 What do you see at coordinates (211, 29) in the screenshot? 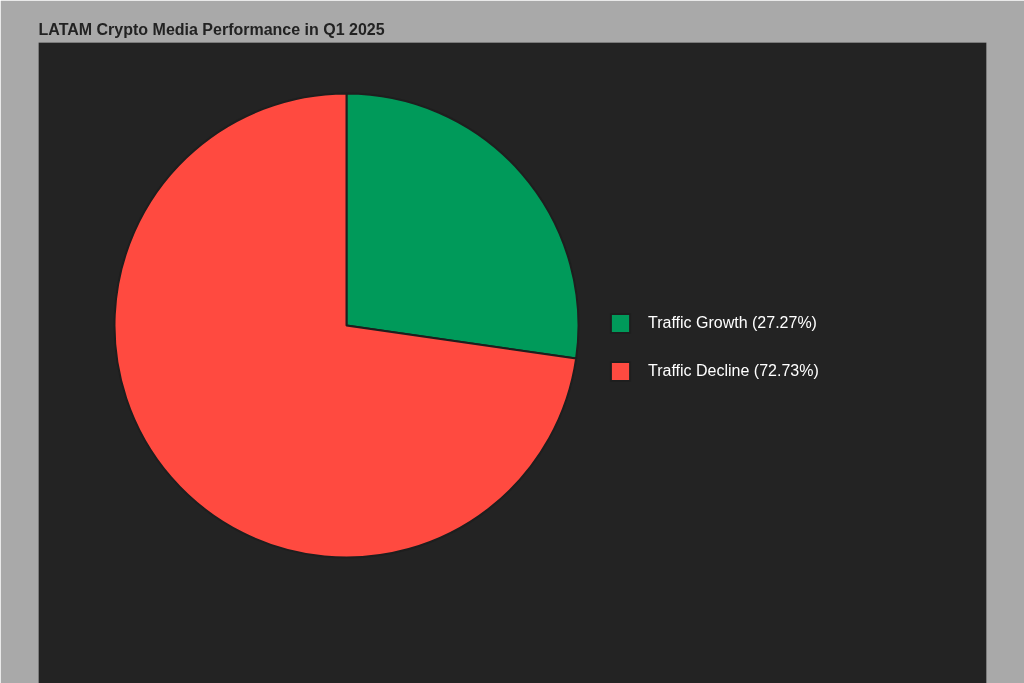
I see `chart-title: LATAM Crypto Media Performance in Q1 2025` at bounding box center [211, 29].